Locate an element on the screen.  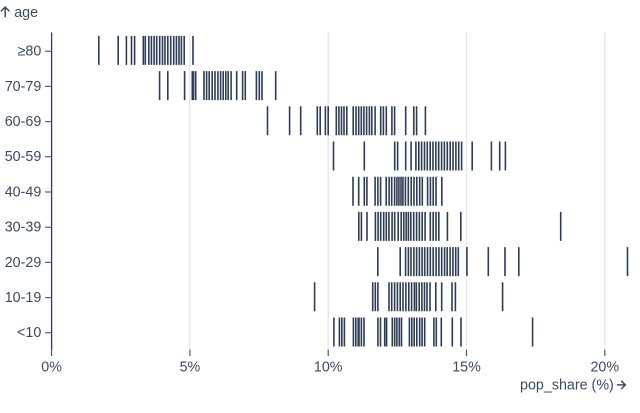
svg-text: 30-39 is located at coordinates (23, 228).